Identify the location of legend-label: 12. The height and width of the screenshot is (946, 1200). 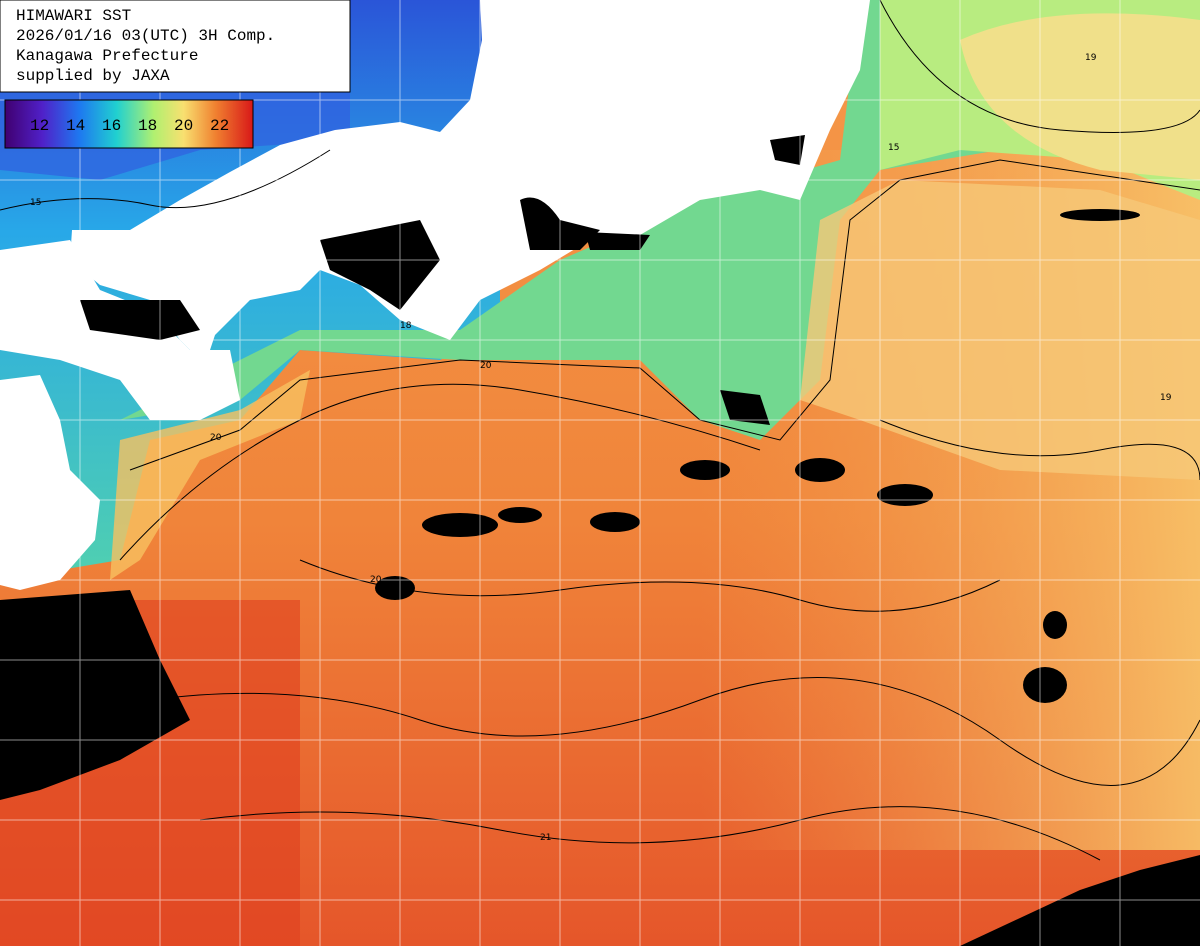
(39, 126).